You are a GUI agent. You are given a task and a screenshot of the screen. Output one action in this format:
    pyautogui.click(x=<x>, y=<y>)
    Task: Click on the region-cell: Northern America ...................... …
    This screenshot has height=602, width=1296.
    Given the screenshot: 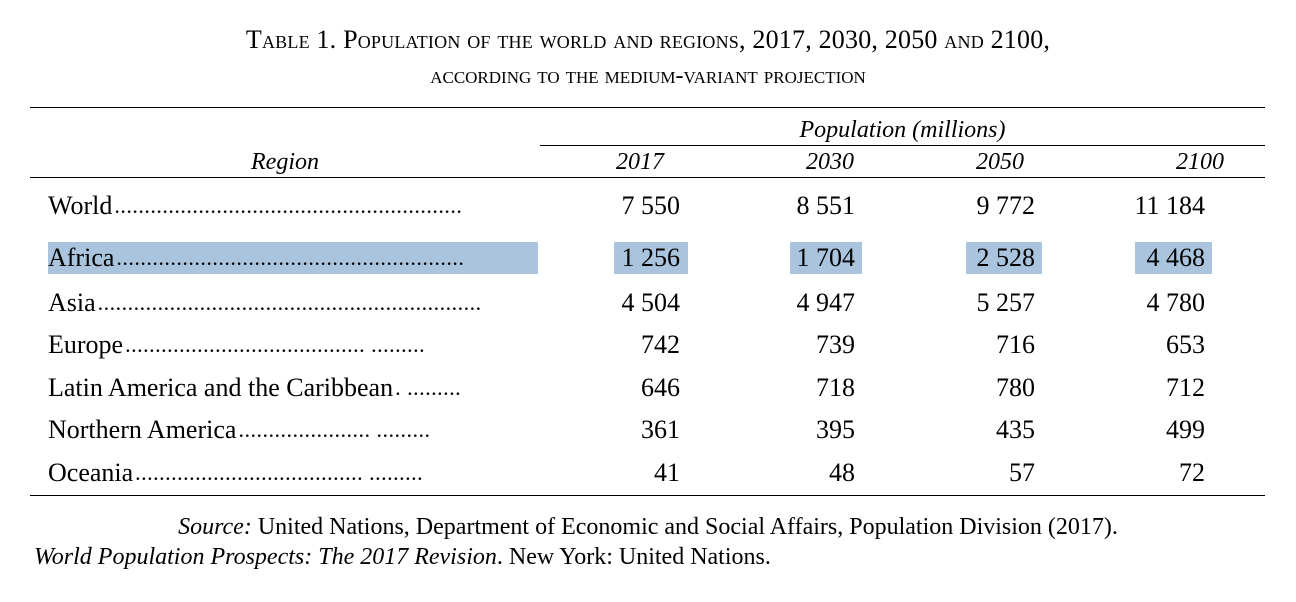 What is the action you would take?
    pyautogui.click(x=293, y=430)
    